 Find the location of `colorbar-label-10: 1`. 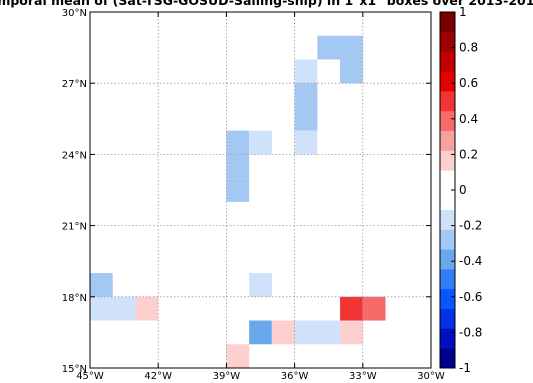

colorbar-label-10: 1 is located at coordinates (463, 12).